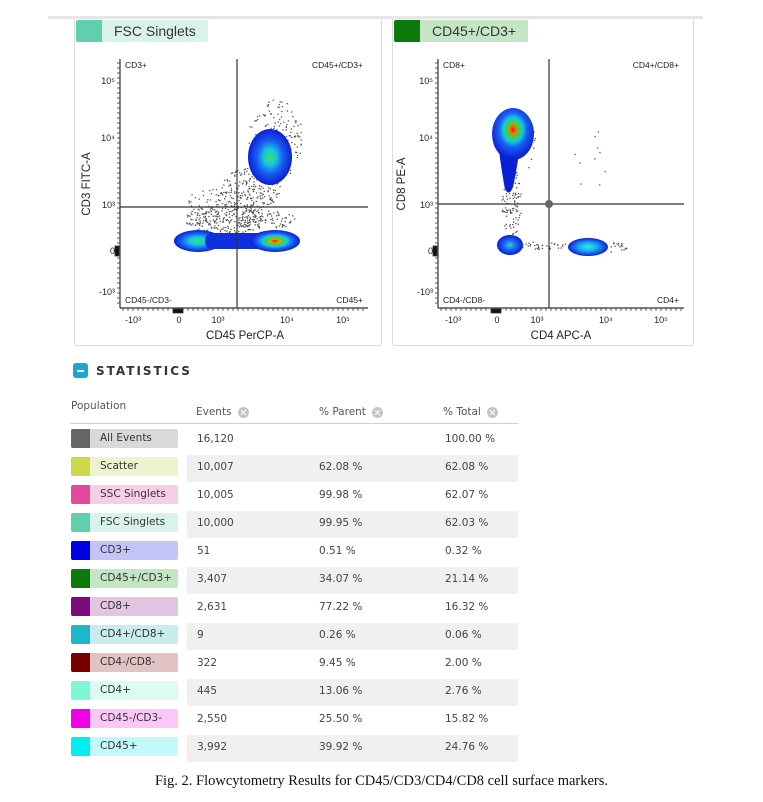 The image size is (763, 802). What do you see at coordinates (124, 718) in the screenshot?
I see `population-chip: CD45-/CD3-` at bounding box center [124, 718].